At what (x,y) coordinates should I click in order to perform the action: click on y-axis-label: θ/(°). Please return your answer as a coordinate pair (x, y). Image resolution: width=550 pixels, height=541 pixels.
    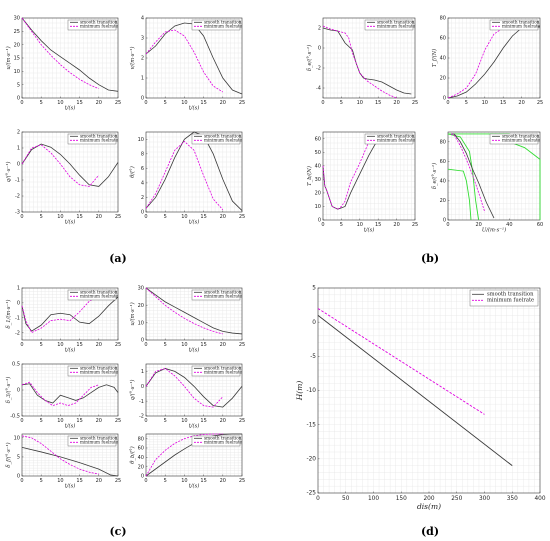
    Looking at the image, I should click on (132, 172).